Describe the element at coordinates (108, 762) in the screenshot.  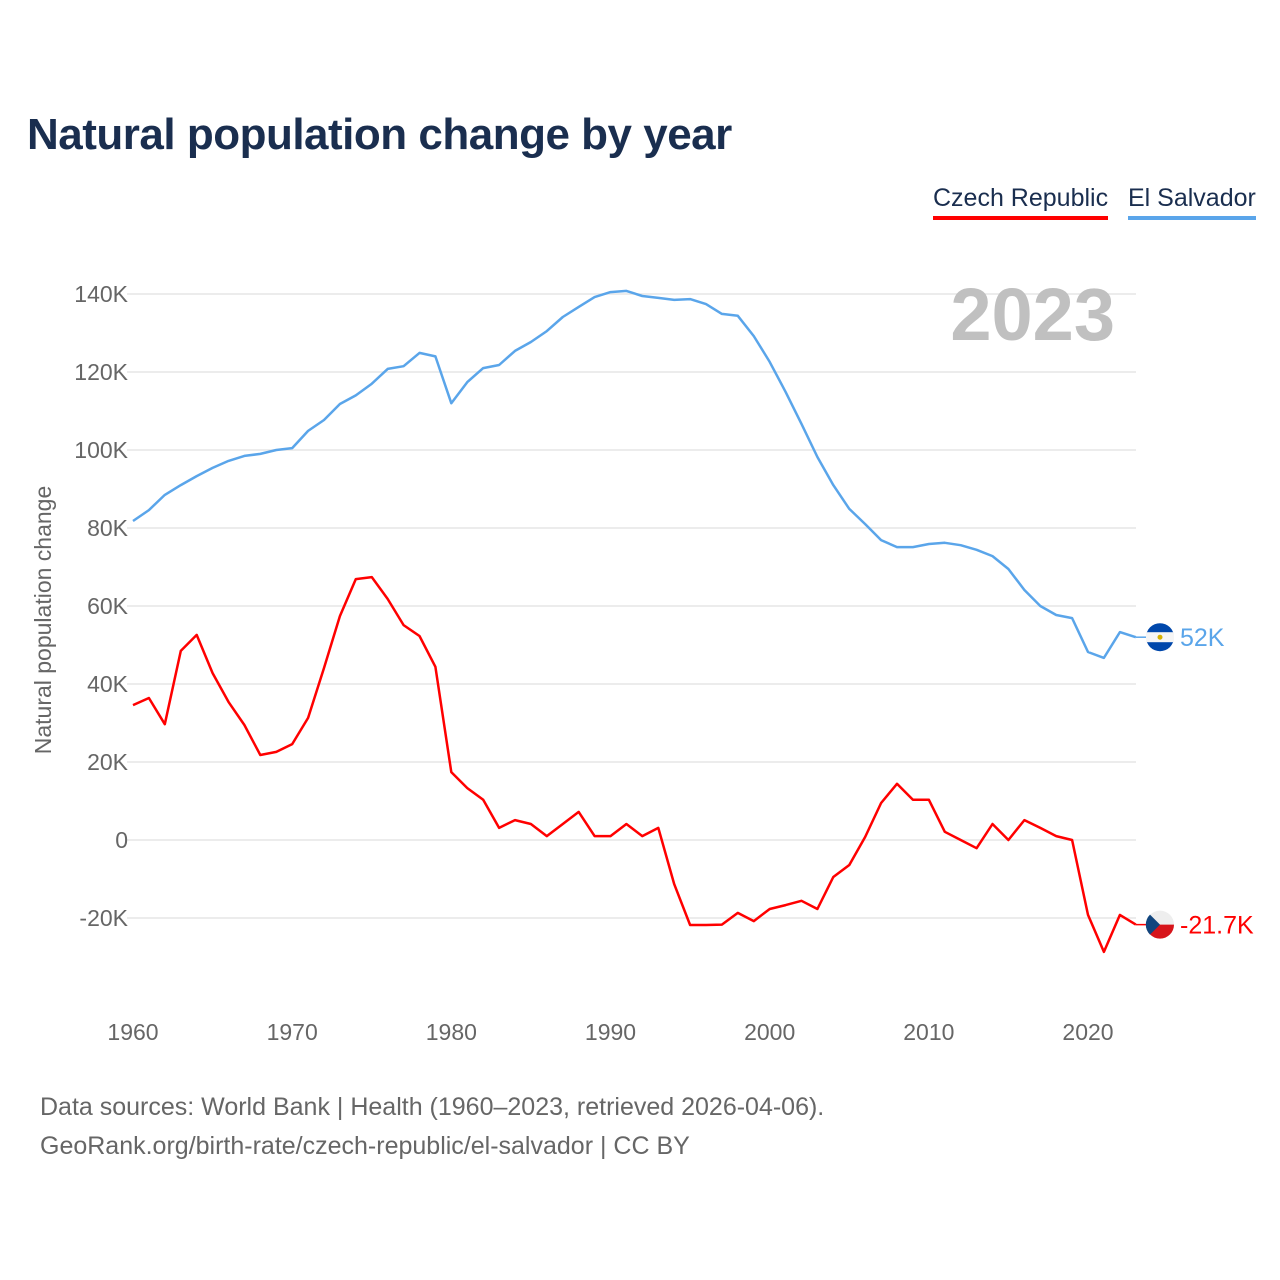
I see `y-tick-label: 20K` at that location.